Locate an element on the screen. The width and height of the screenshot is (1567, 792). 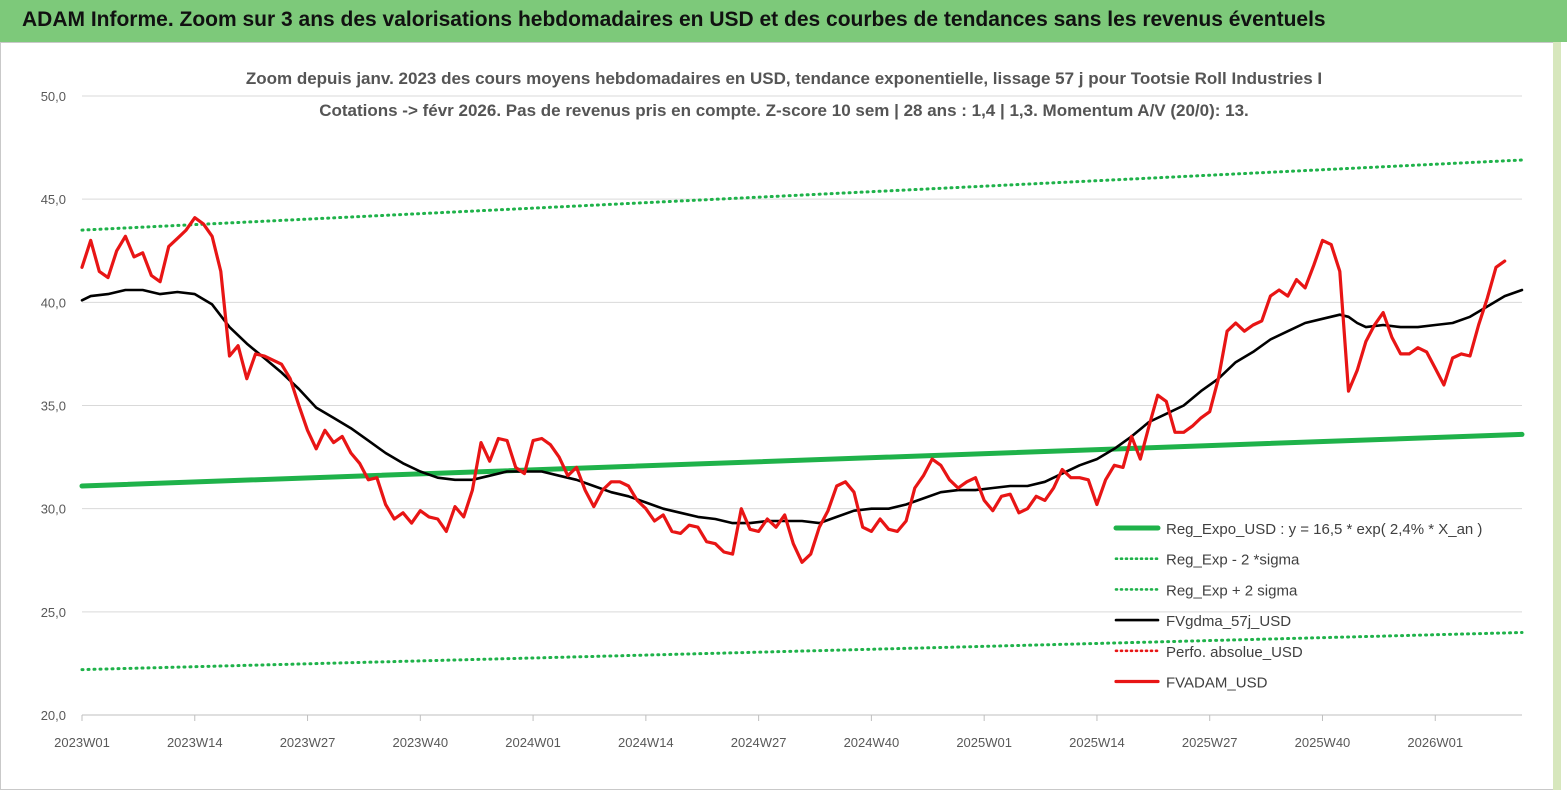
y-tick-label: 40,0 is located at coordinates (53, 302).